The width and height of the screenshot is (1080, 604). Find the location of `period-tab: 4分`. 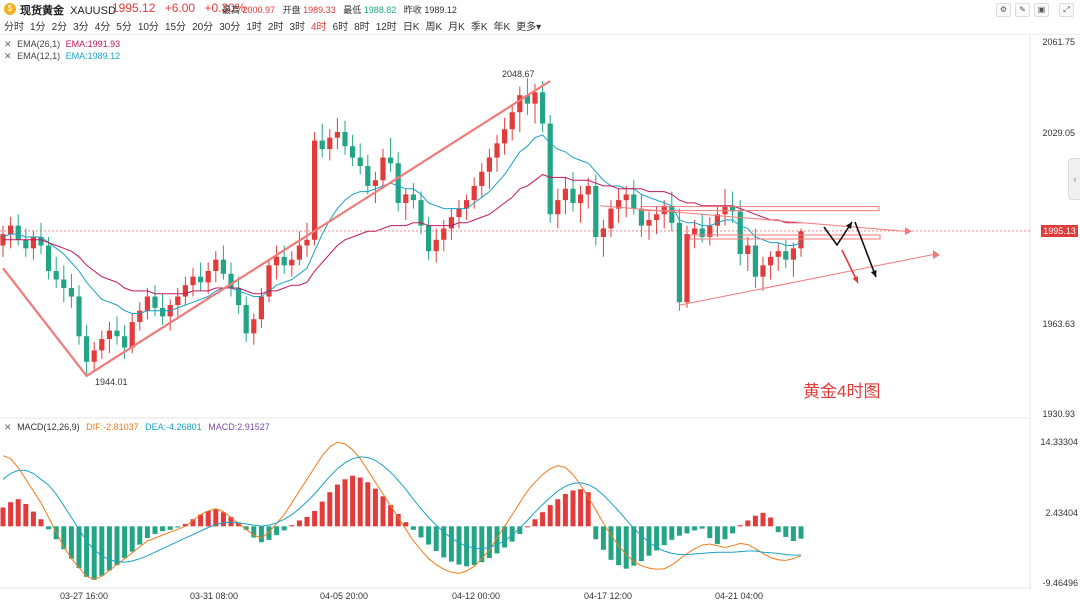

period-tab: 4分 is located at coordinates (102, 27).